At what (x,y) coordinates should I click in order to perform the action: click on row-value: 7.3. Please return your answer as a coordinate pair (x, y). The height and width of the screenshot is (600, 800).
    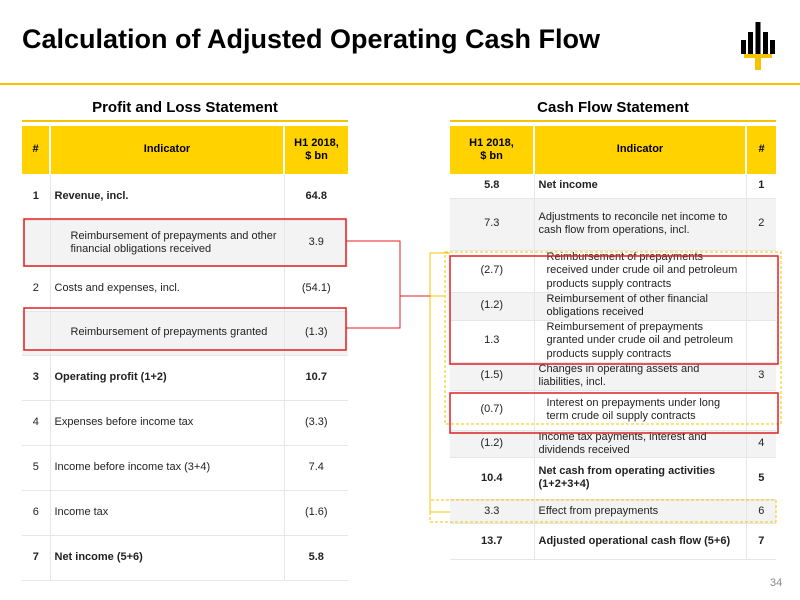
    Looking at the image, I should click on (492, 224).